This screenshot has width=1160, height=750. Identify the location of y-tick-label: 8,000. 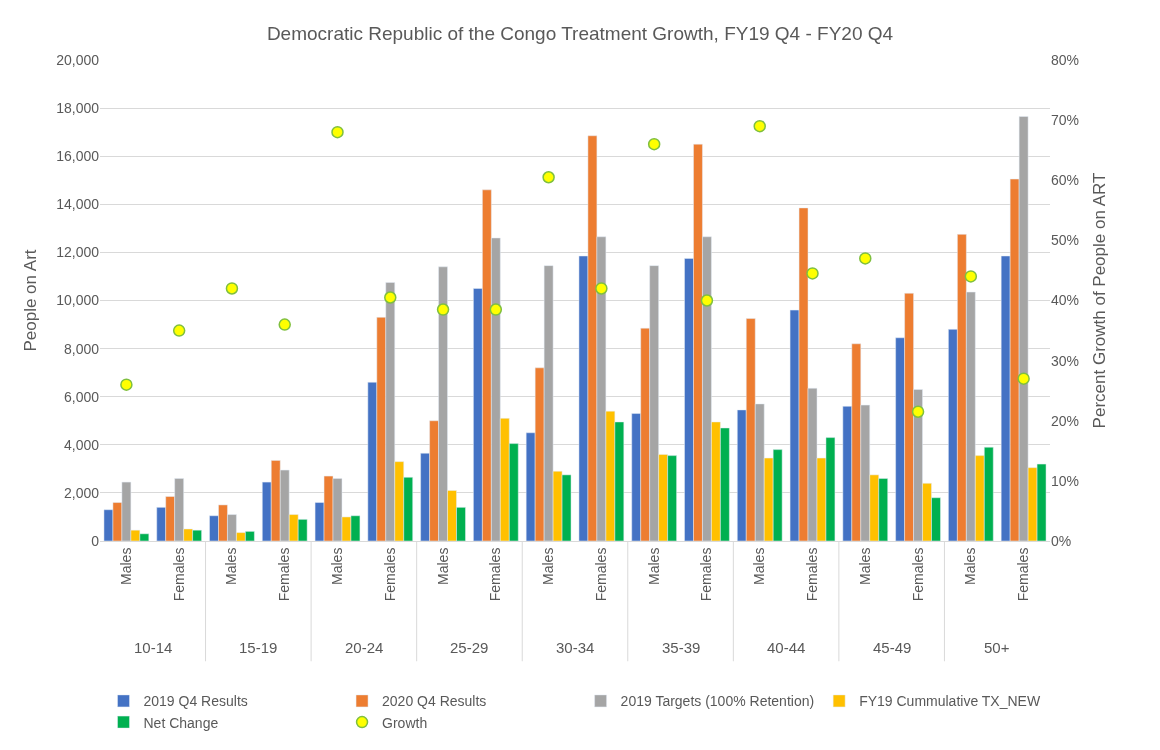
(81, 348).